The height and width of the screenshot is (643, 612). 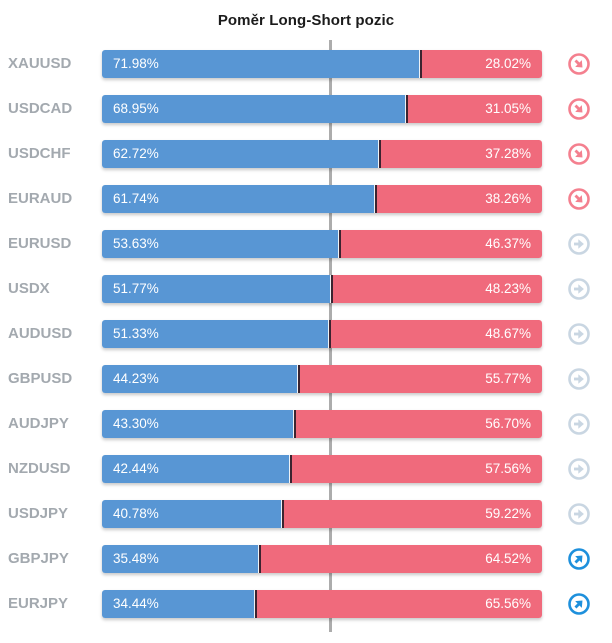 I want to click on long-short-bar: 53.63% 46.37%, so click(x=322, y=243).